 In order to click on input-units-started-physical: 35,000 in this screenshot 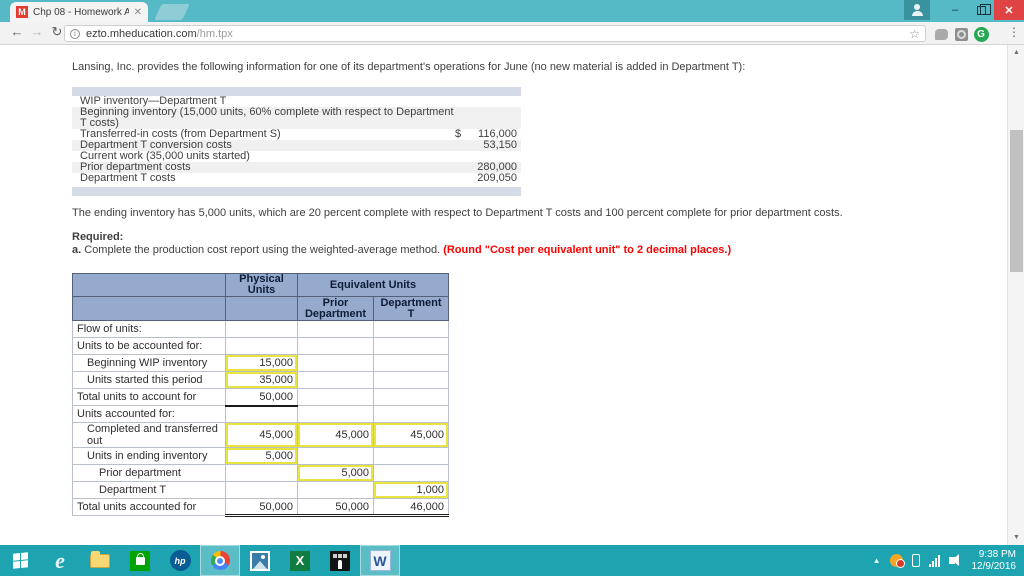, I will do `click(261, 380)`.